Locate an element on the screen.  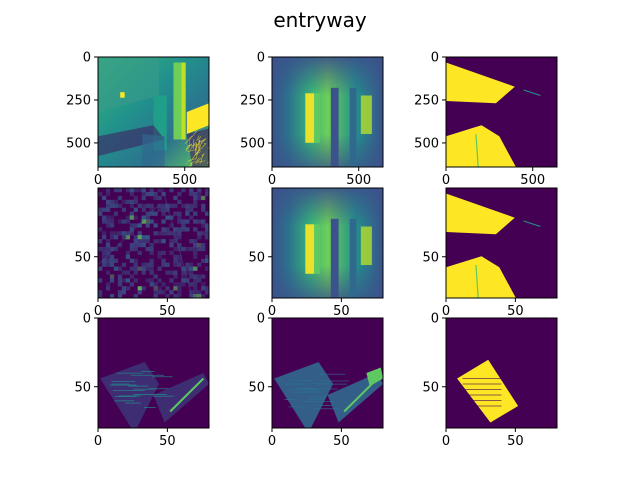
downsampled-mask-panel: 0 50 50 is located at coordinates (490, 253).